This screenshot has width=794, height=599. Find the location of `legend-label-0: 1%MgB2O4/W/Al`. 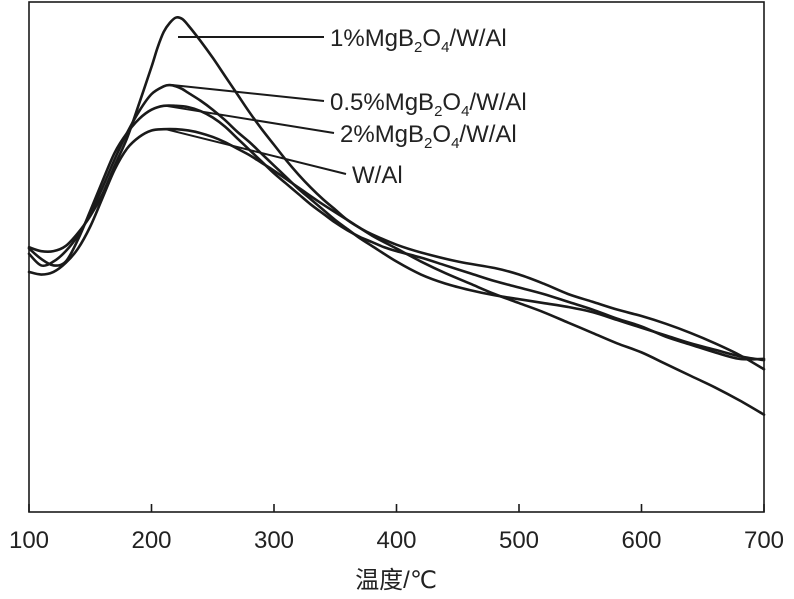

legend-label-0: 1%MgB2O4/W/Al is located at coordinates (418, 40).